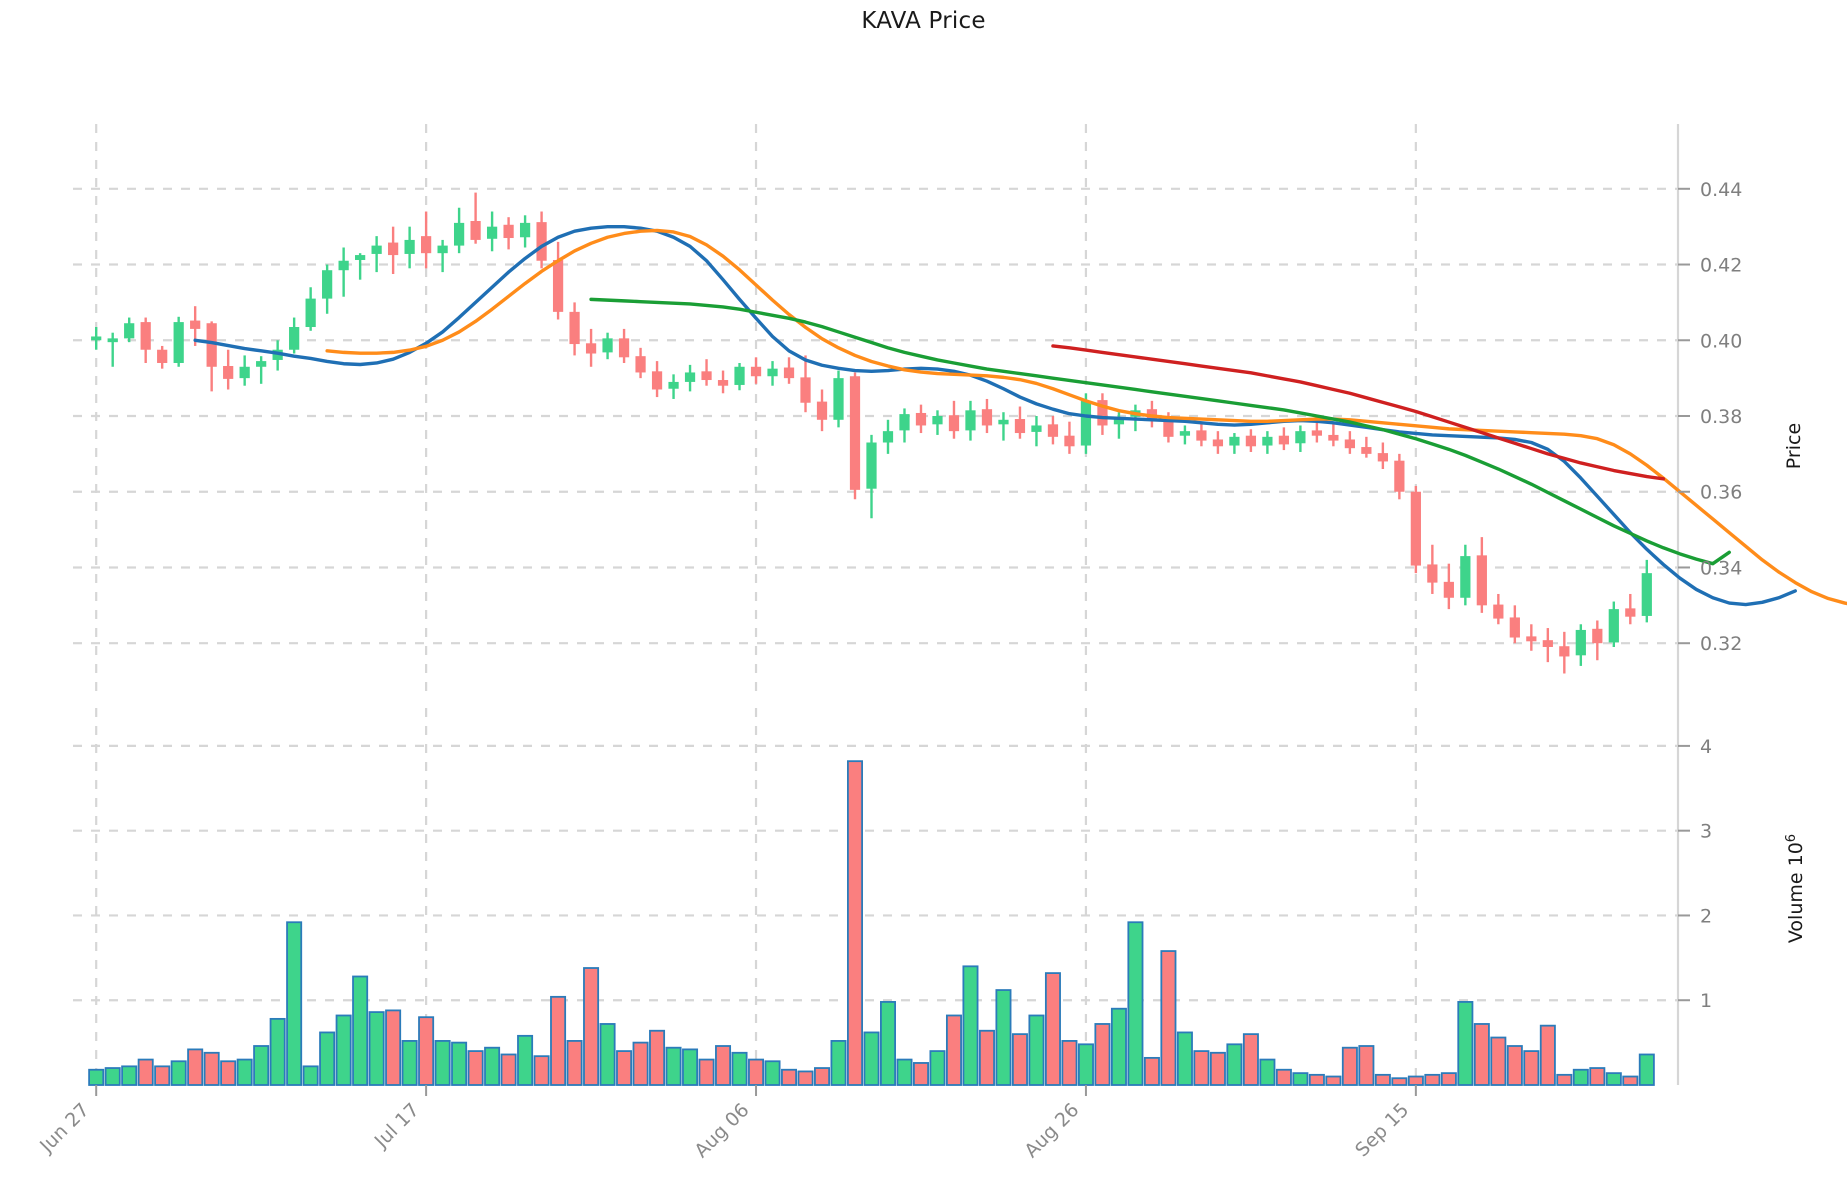 Image resolution: width=1847 pixels, height=1202 pixels. Describe the element at coordinates (1721, 644) in the screenshot. I see `price-tick-label: 0.32` at that location.